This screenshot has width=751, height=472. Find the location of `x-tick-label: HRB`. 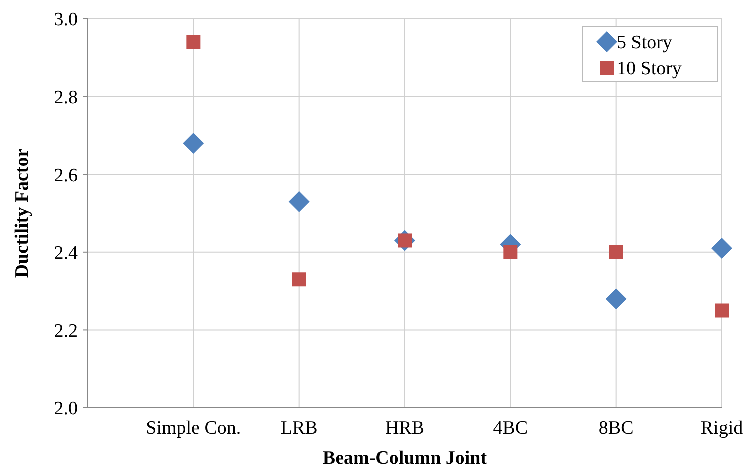

x-tick-label: HRB is located at coordinates (405, 428).